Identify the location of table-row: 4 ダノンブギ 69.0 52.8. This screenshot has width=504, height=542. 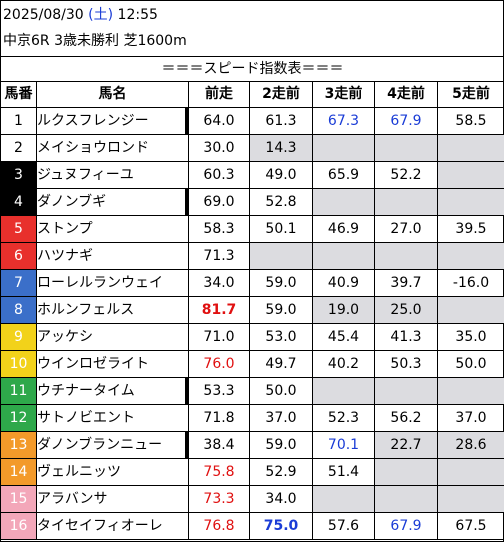
(252, 202).